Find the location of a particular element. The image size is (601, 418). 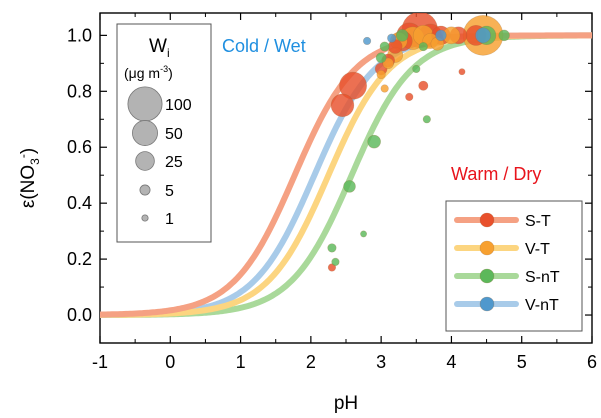

series-legend: S-T V-T S-nT V-nT is located at coordinates (514, 266).